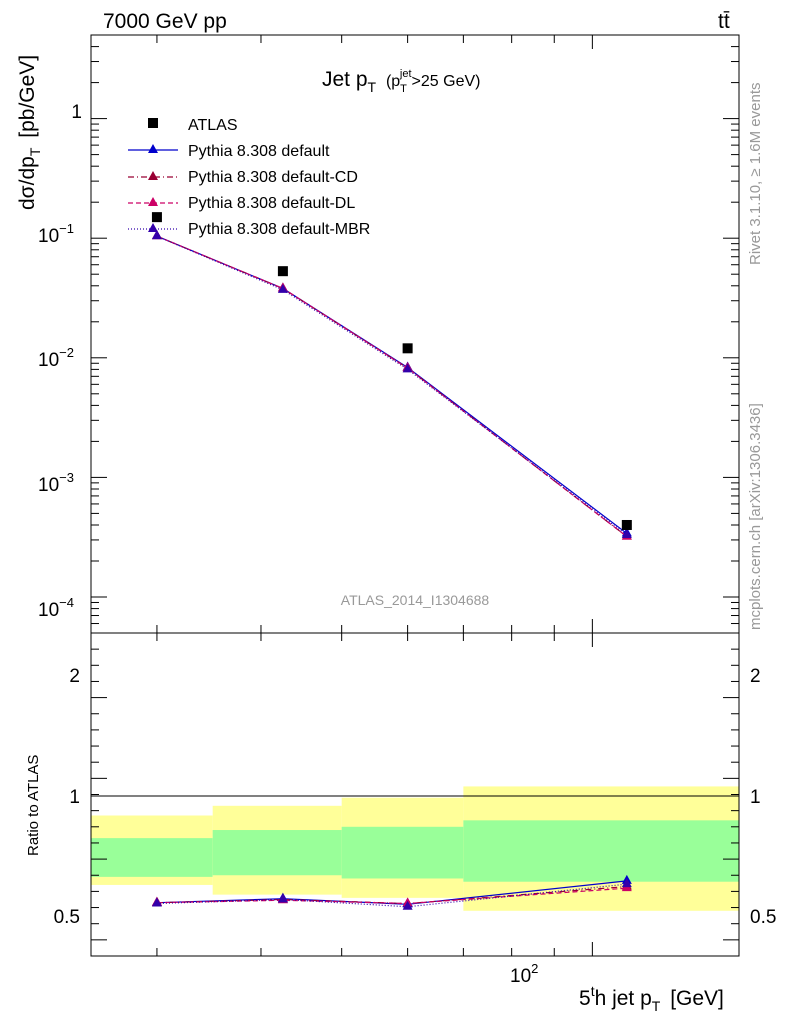 The width and height of the screenshot is (786, 1024). What do you see at coordinates (66, 352) in the screenshot?
I see `y-tick-label-1e-2-exp: −2` at bounding box center [66, 352].